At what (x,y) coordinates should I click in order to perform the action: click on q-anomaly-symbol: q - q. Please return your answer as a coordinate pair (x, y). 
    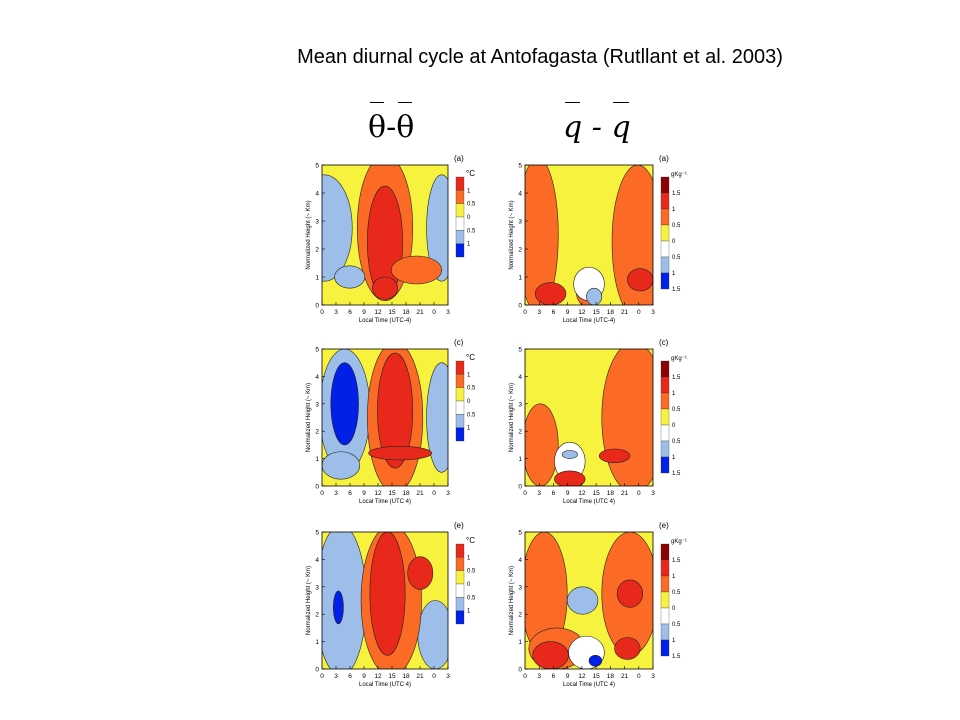
    Looking at the image, I should click on (597, 123).